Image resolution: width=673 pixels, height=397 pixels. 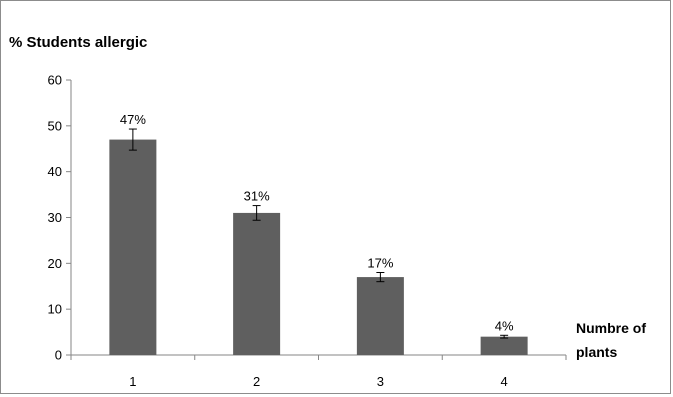 What do you see at coordinates (257, 196) in the screenshot?
I see `data-label: 31%` at bounding box center [257, 196].